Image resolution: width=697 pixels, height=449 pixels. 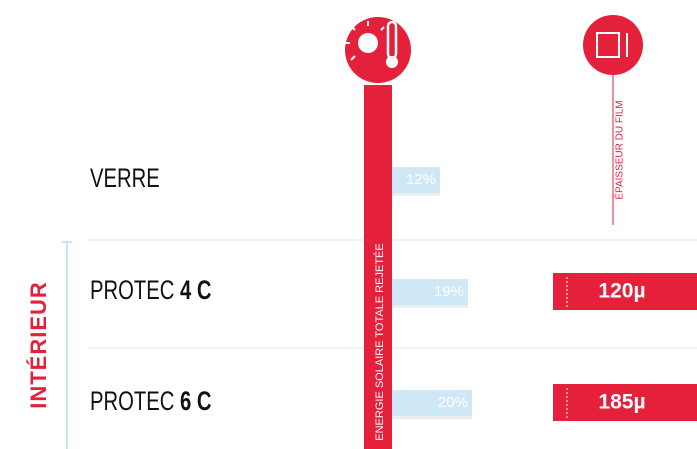 I want to click on row-label: PROTEC 6 C, so click(x=151, y=401).